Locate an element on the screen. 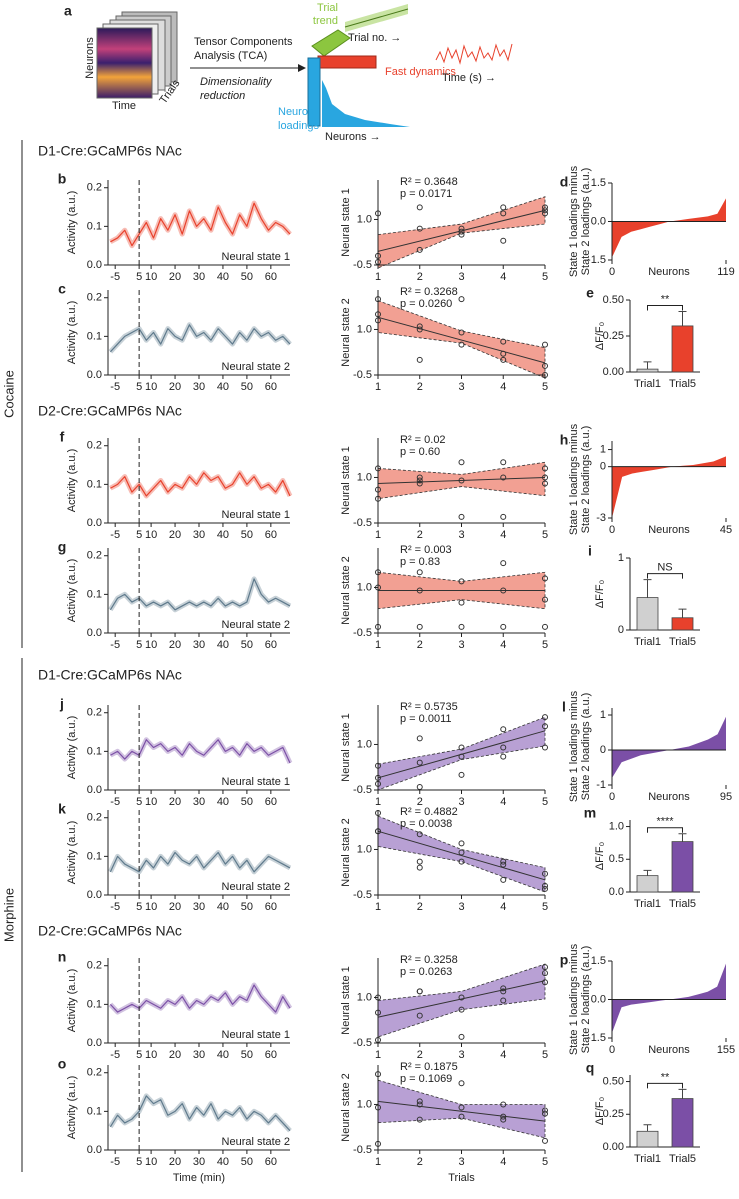 This screenshot has height=1199, width=739. statistic: p = 0.0260 is located at coordinates (426, 304).